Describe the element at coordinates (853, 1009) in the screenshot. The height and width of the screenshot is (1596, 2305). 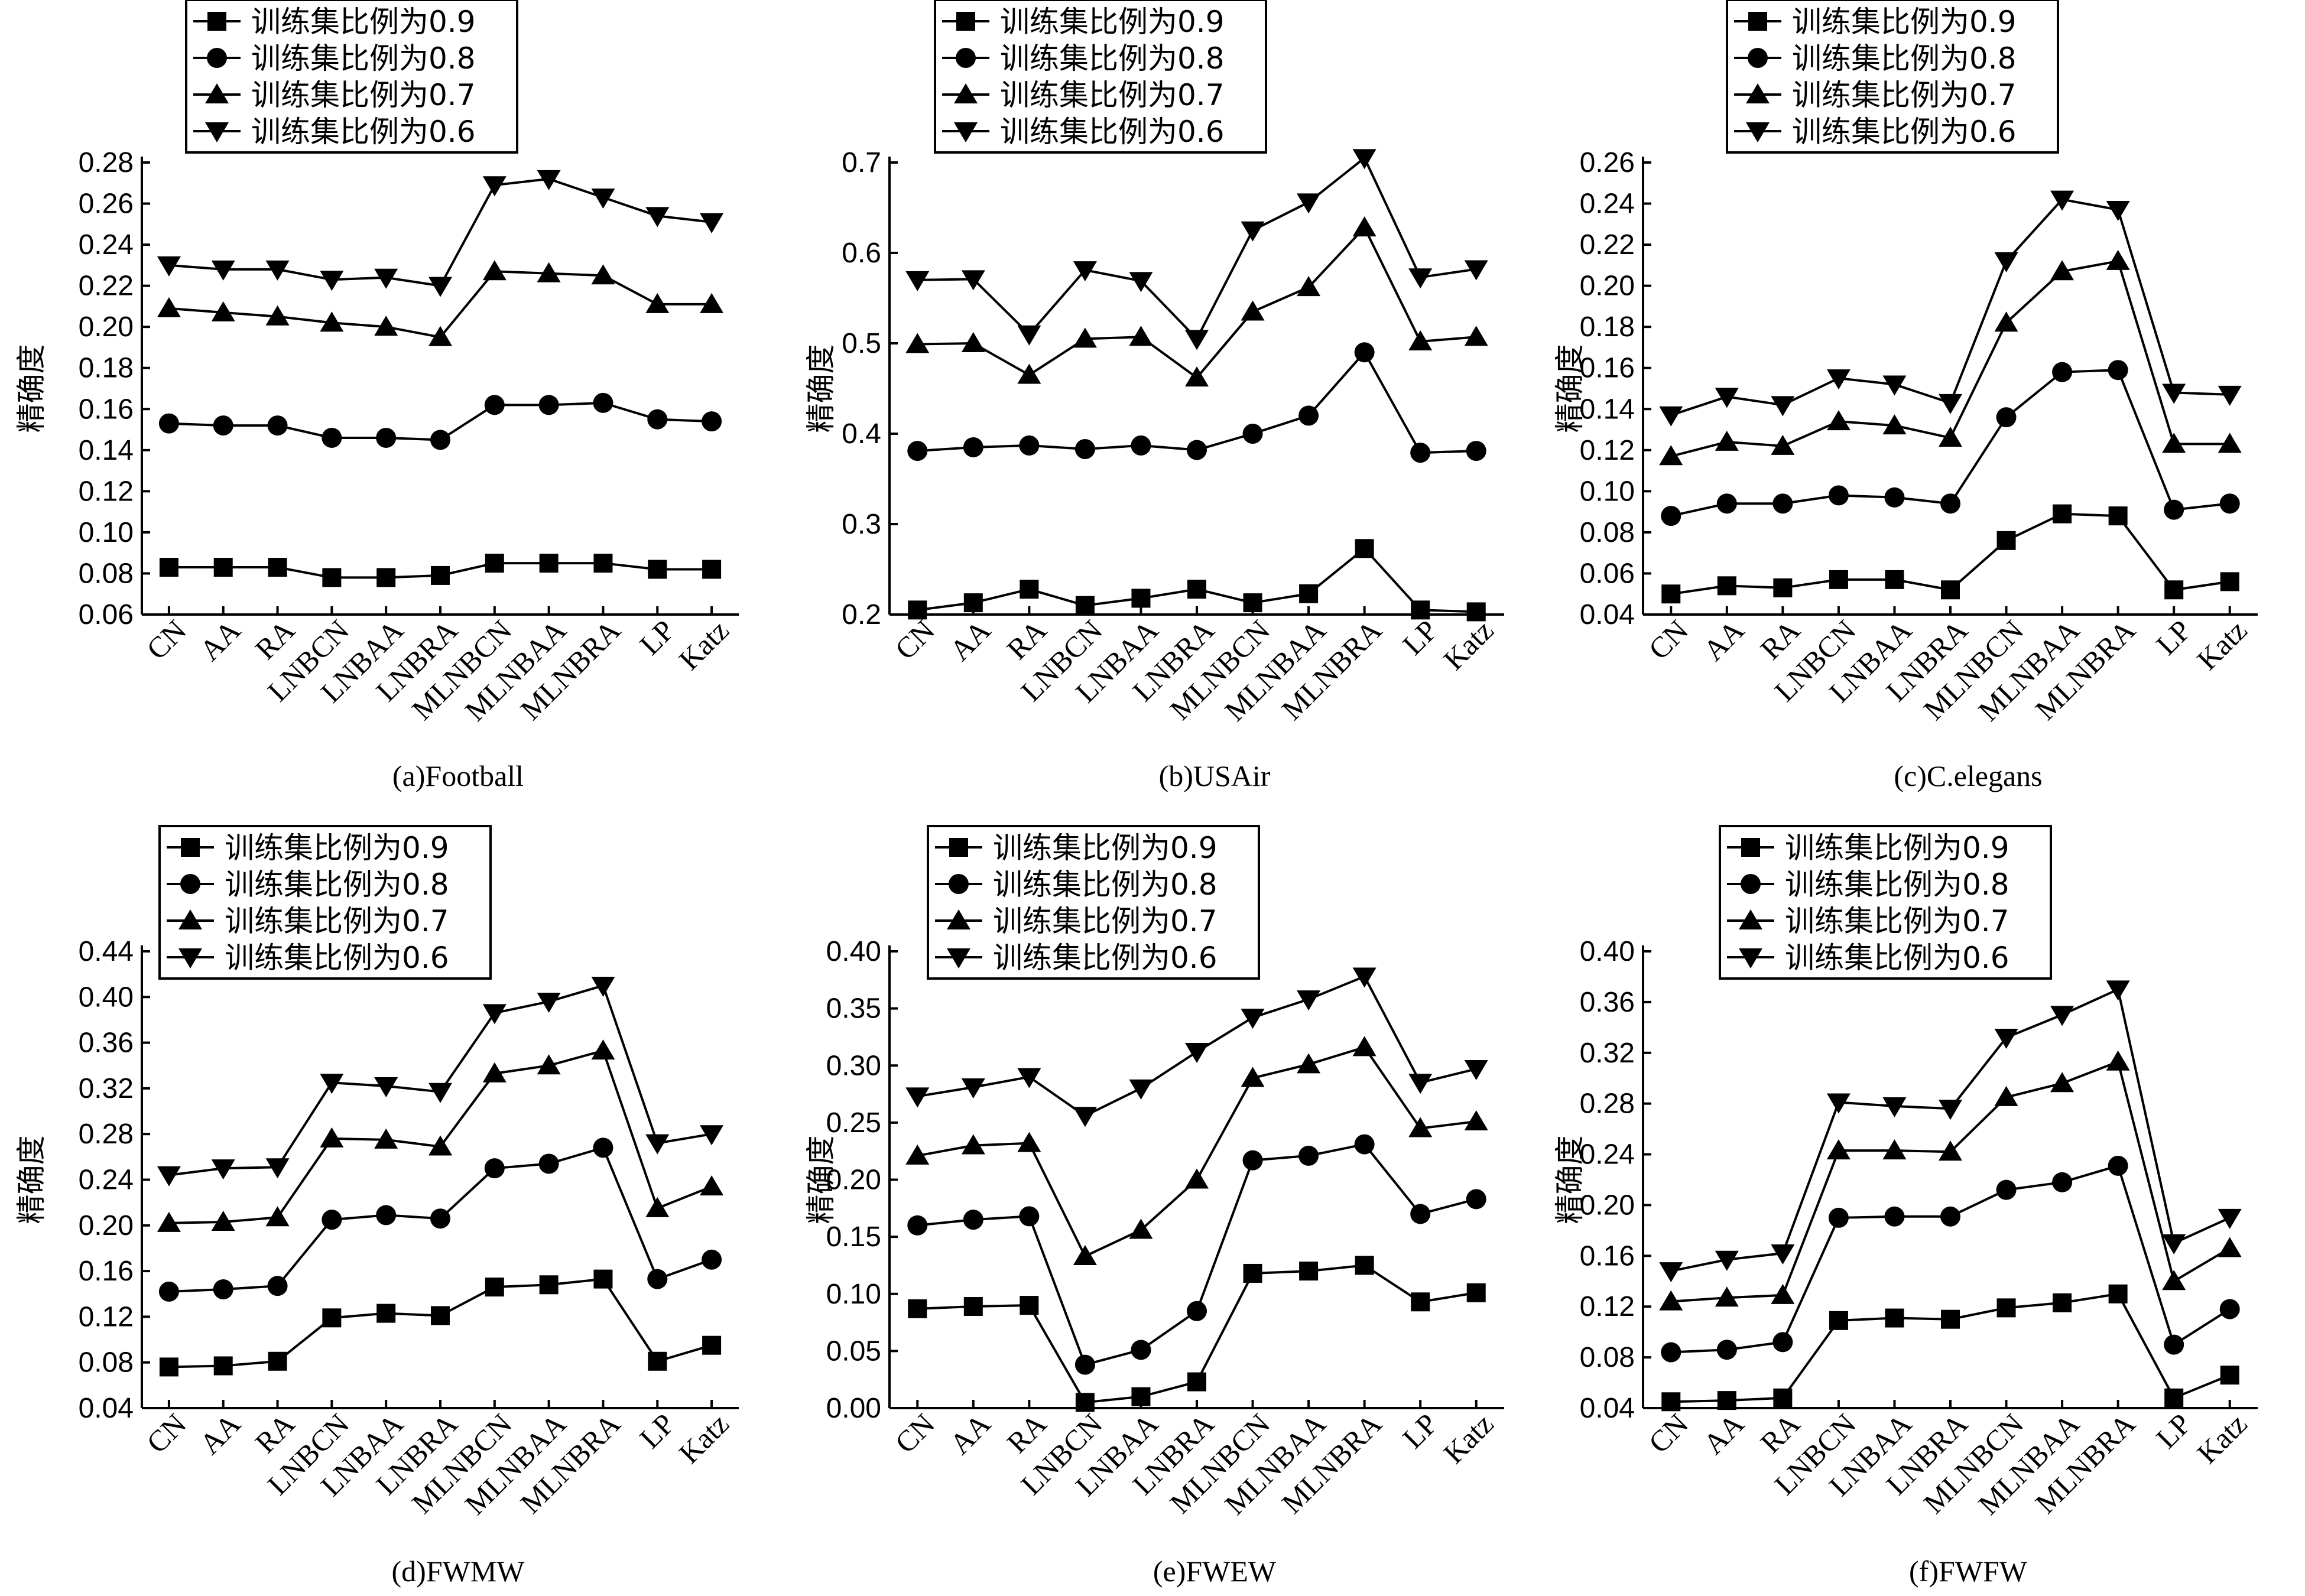
I see `y-tick-label: 0.35` at that location.